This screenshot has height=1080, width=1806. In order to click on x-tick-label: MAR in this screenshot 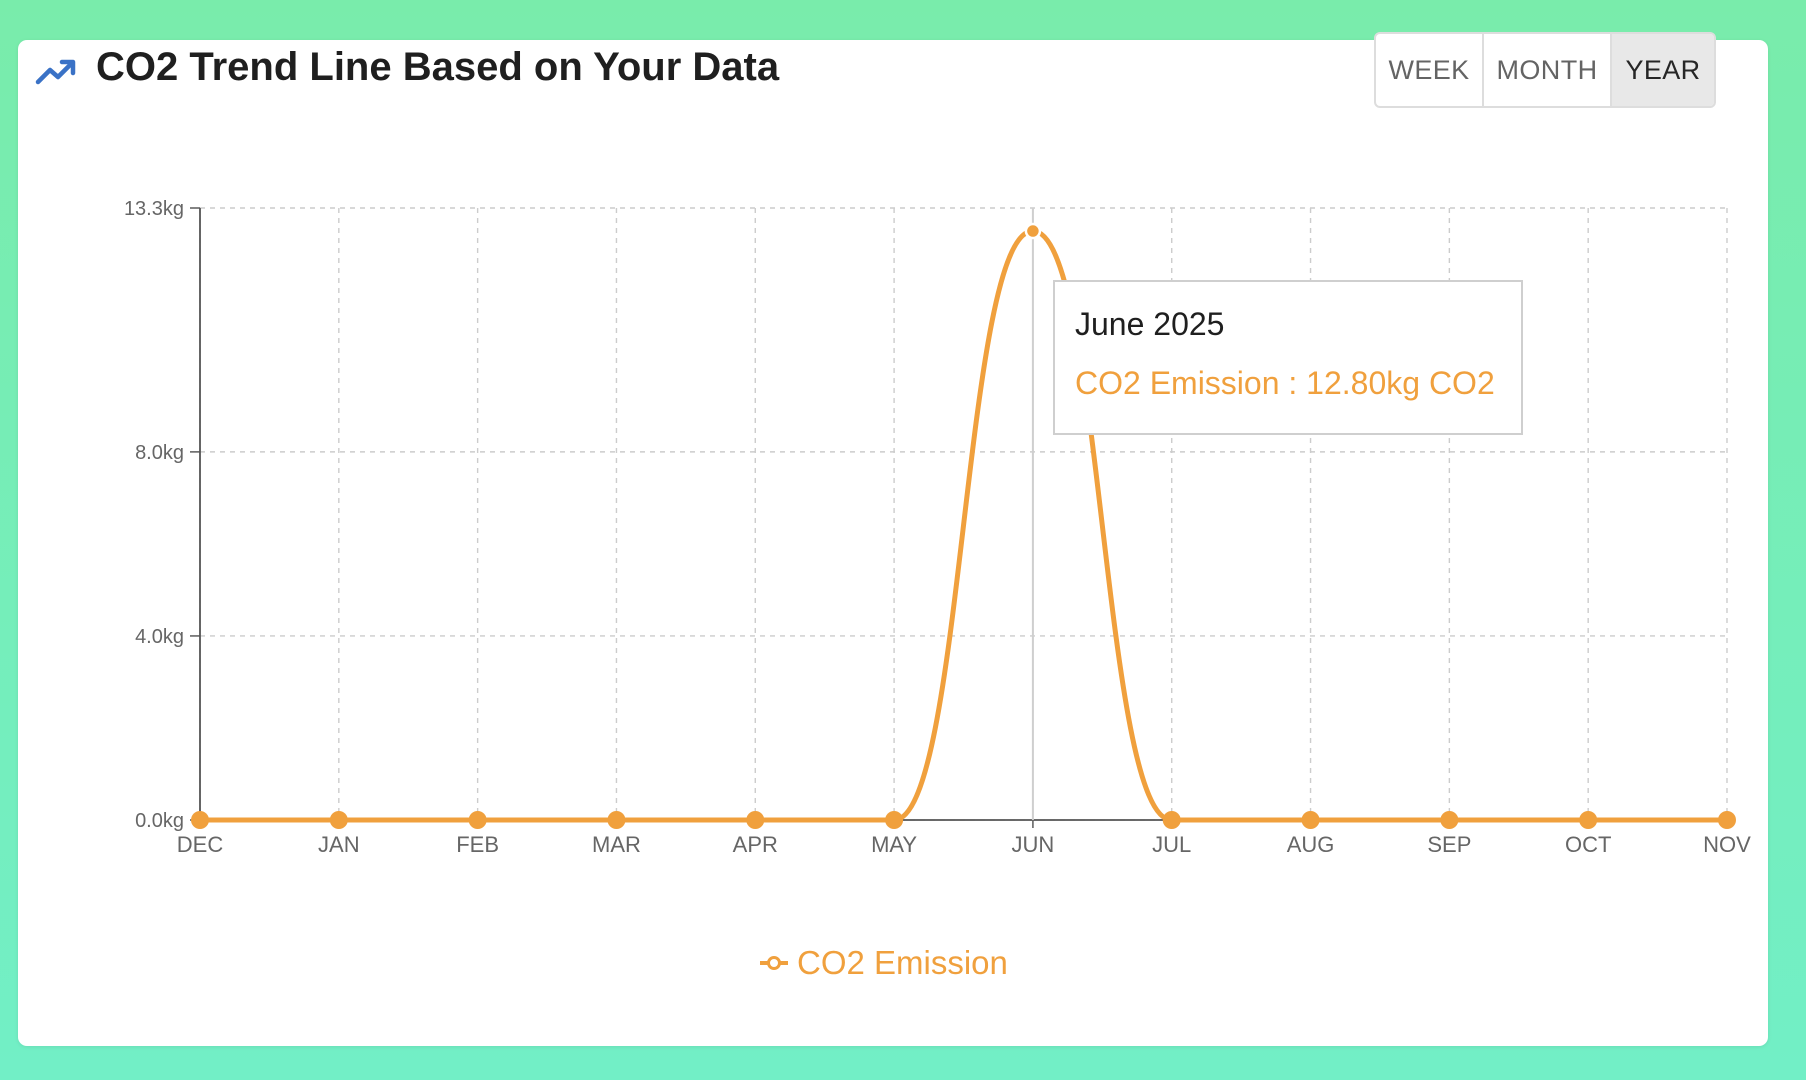, I will do `click(616, 844)`.